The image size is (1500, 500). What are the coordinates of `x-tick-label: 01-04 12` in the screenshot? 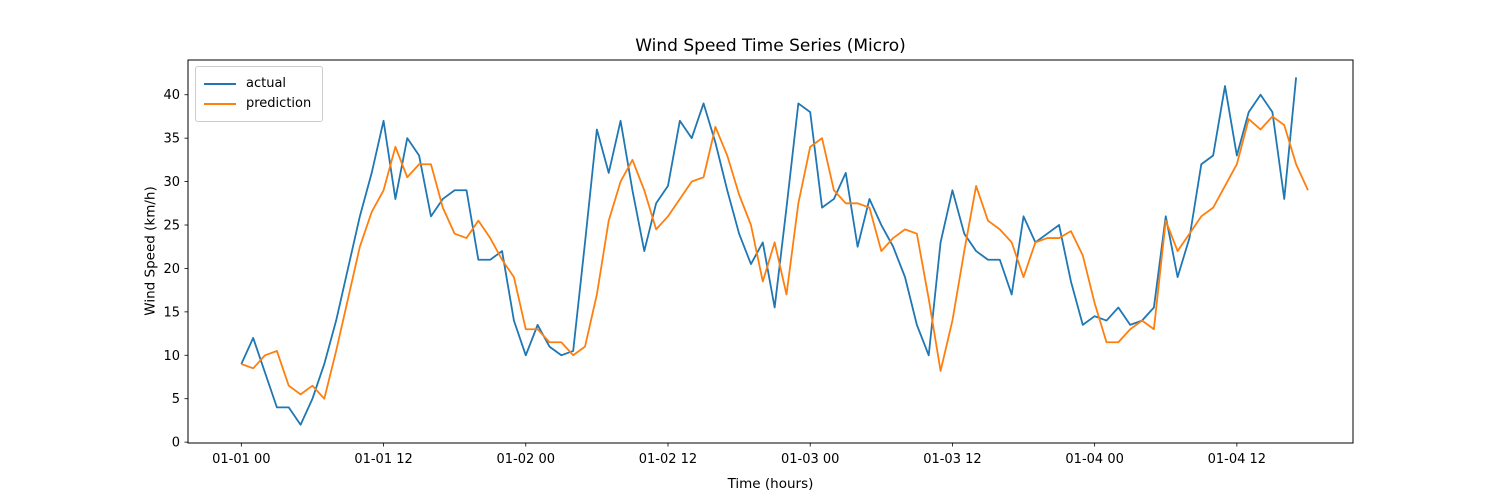 It's located at (1237, 459).